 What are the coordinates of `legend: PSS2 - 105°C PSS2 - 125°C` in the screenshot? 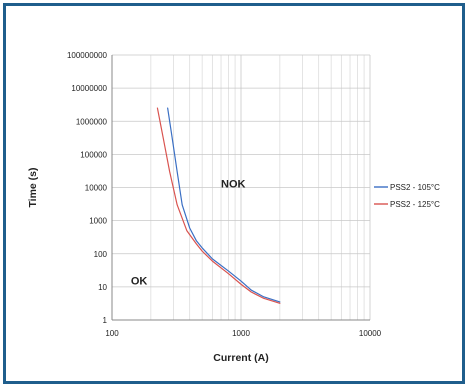 It's located at (407, 196).